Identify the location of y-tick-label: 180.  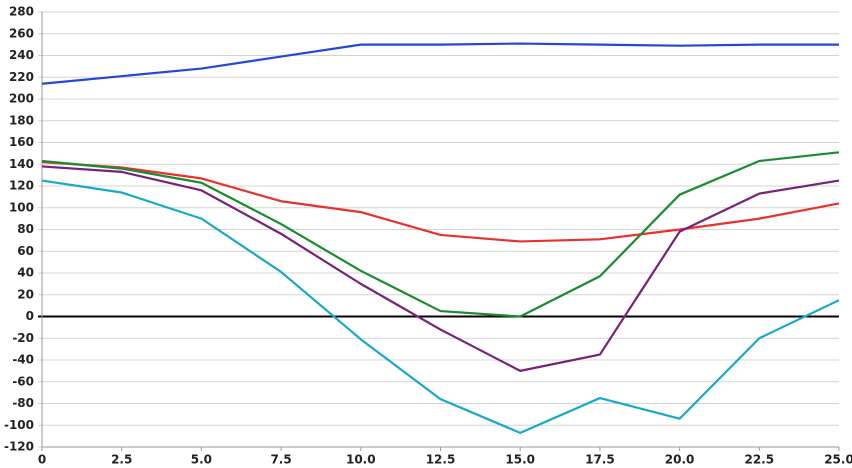
(21, 120).